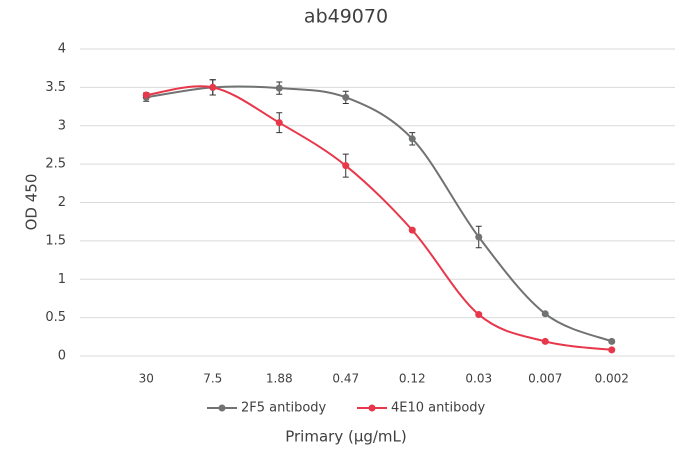 This screenshot has height=462, width=691. Describe the element at coordinates (279, 379) in the screenshot. I see `x-tick-label: 1.88` at that location.